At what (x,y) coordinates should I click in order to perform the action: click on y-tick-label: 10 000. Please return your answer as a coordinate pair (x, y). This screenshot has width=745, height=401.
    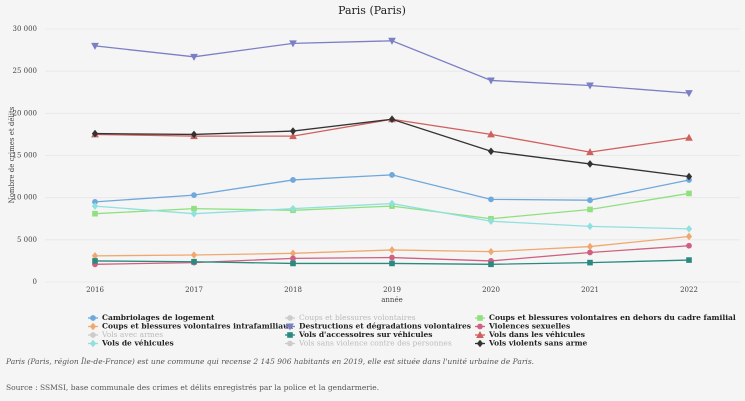
    Looking at the image, I should click on (25, 198).